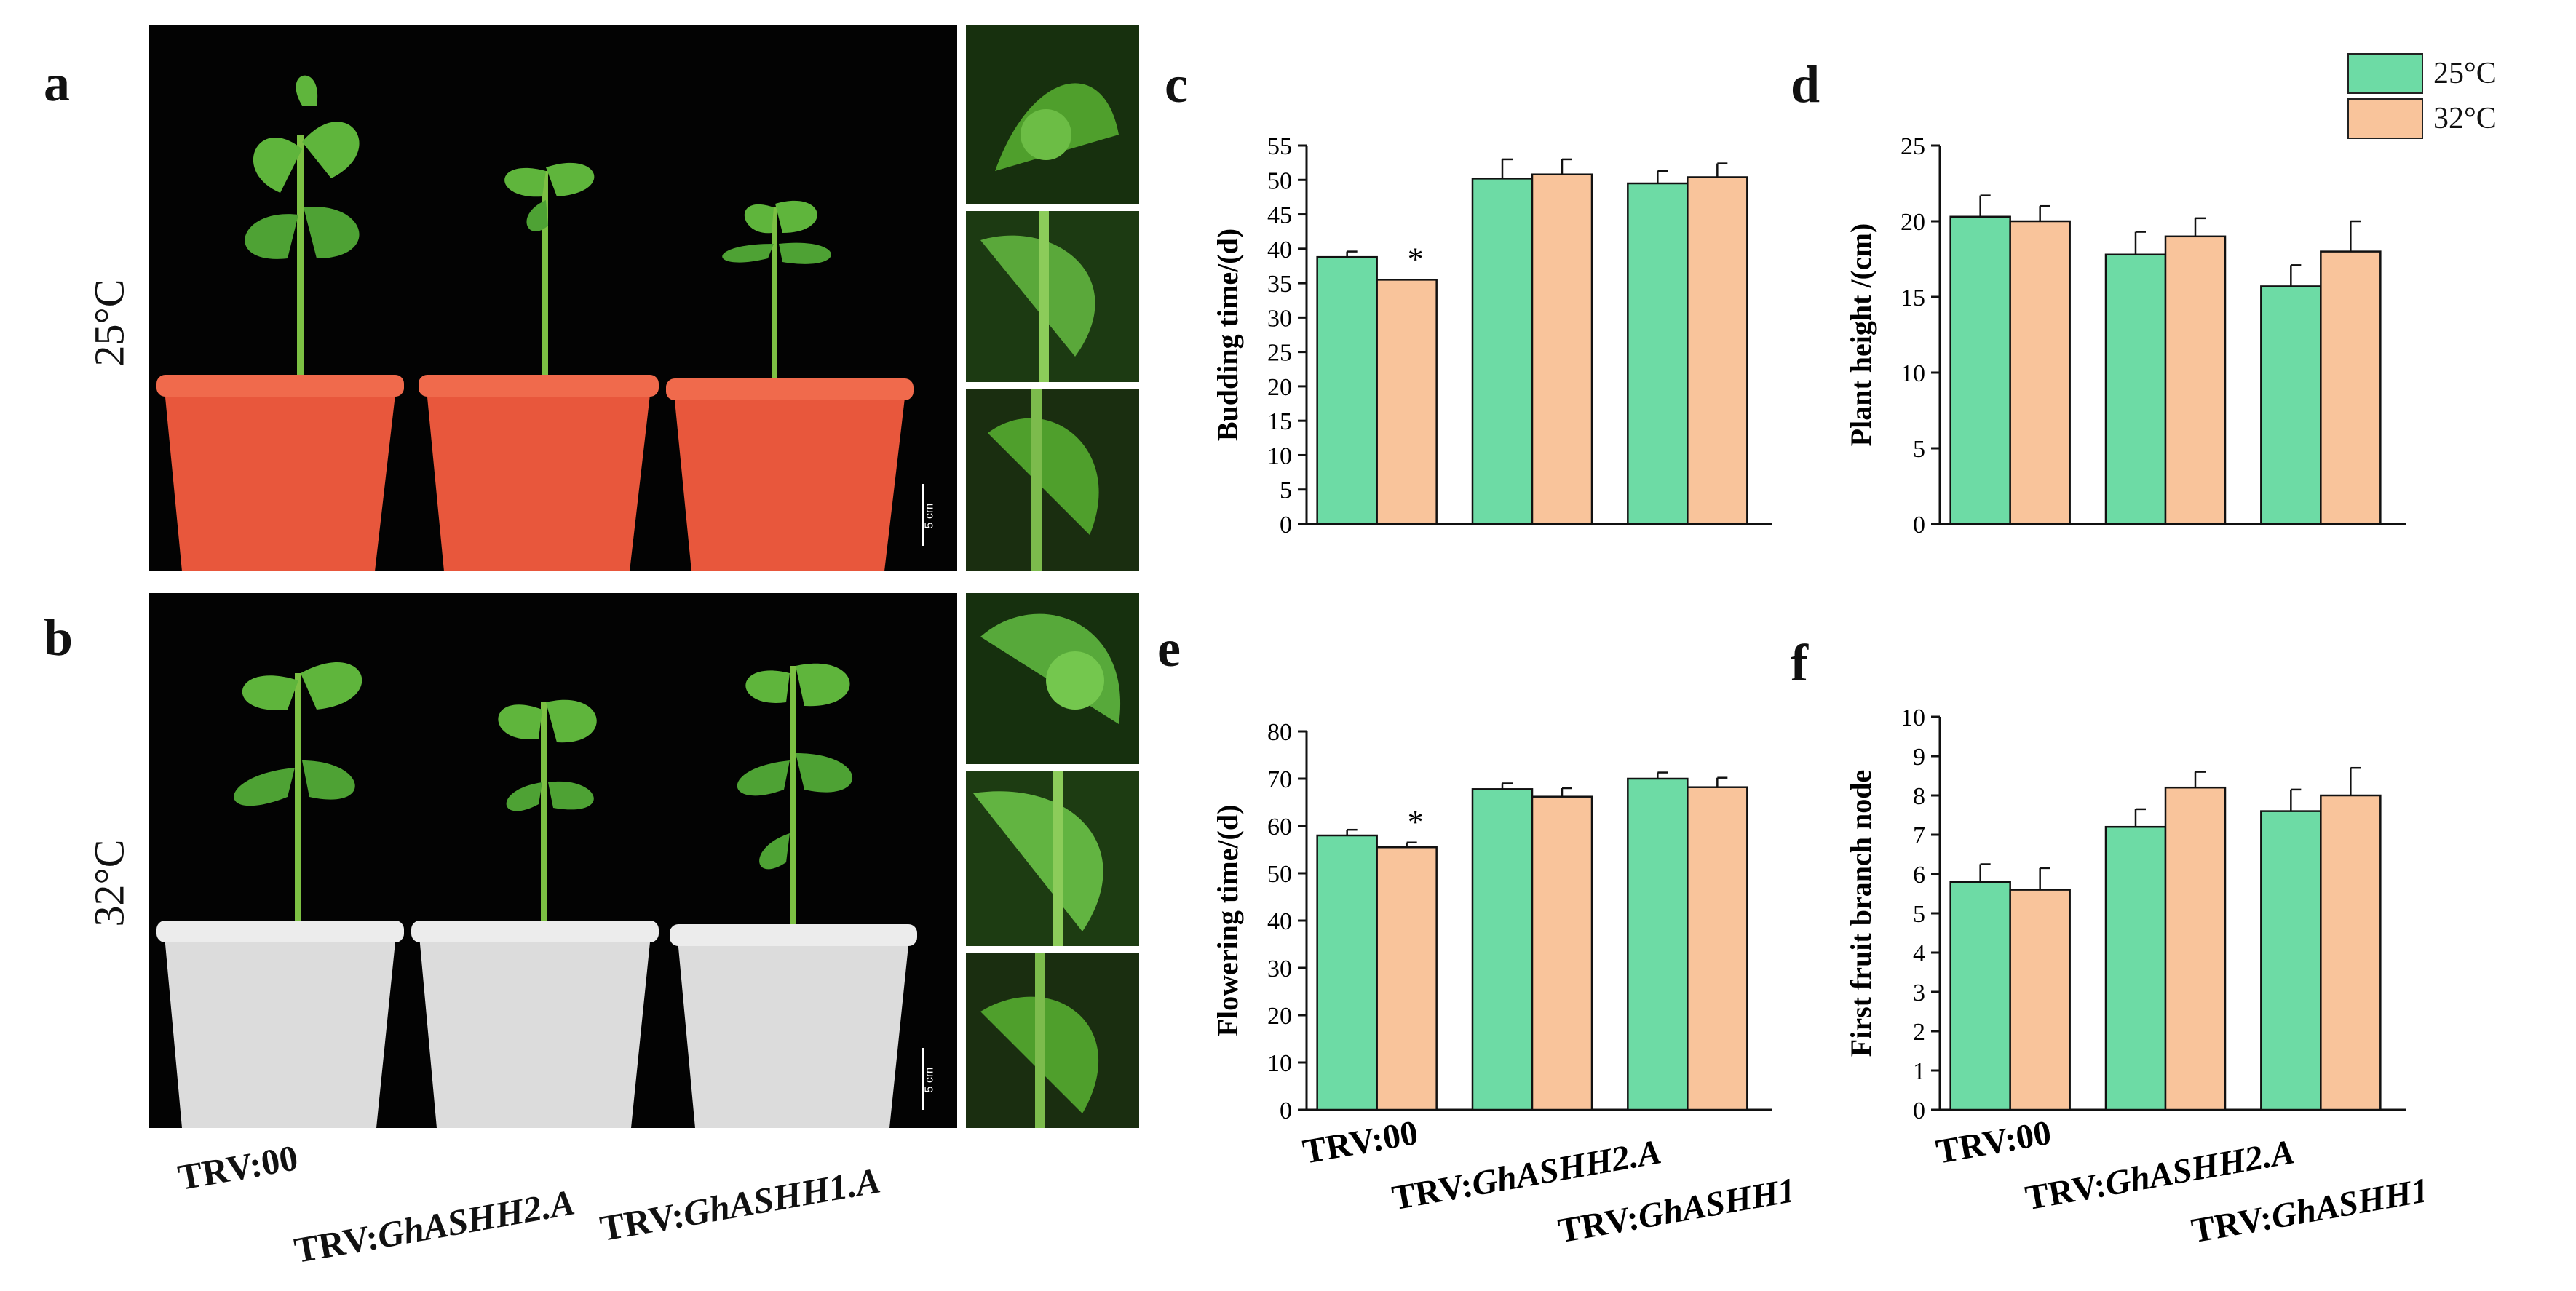 The width and height of the screenshot is (2576, 1291). Describe the element at coordinates (1279, 215) in the screenshot. I see `y-tick-label: 45` at that location.